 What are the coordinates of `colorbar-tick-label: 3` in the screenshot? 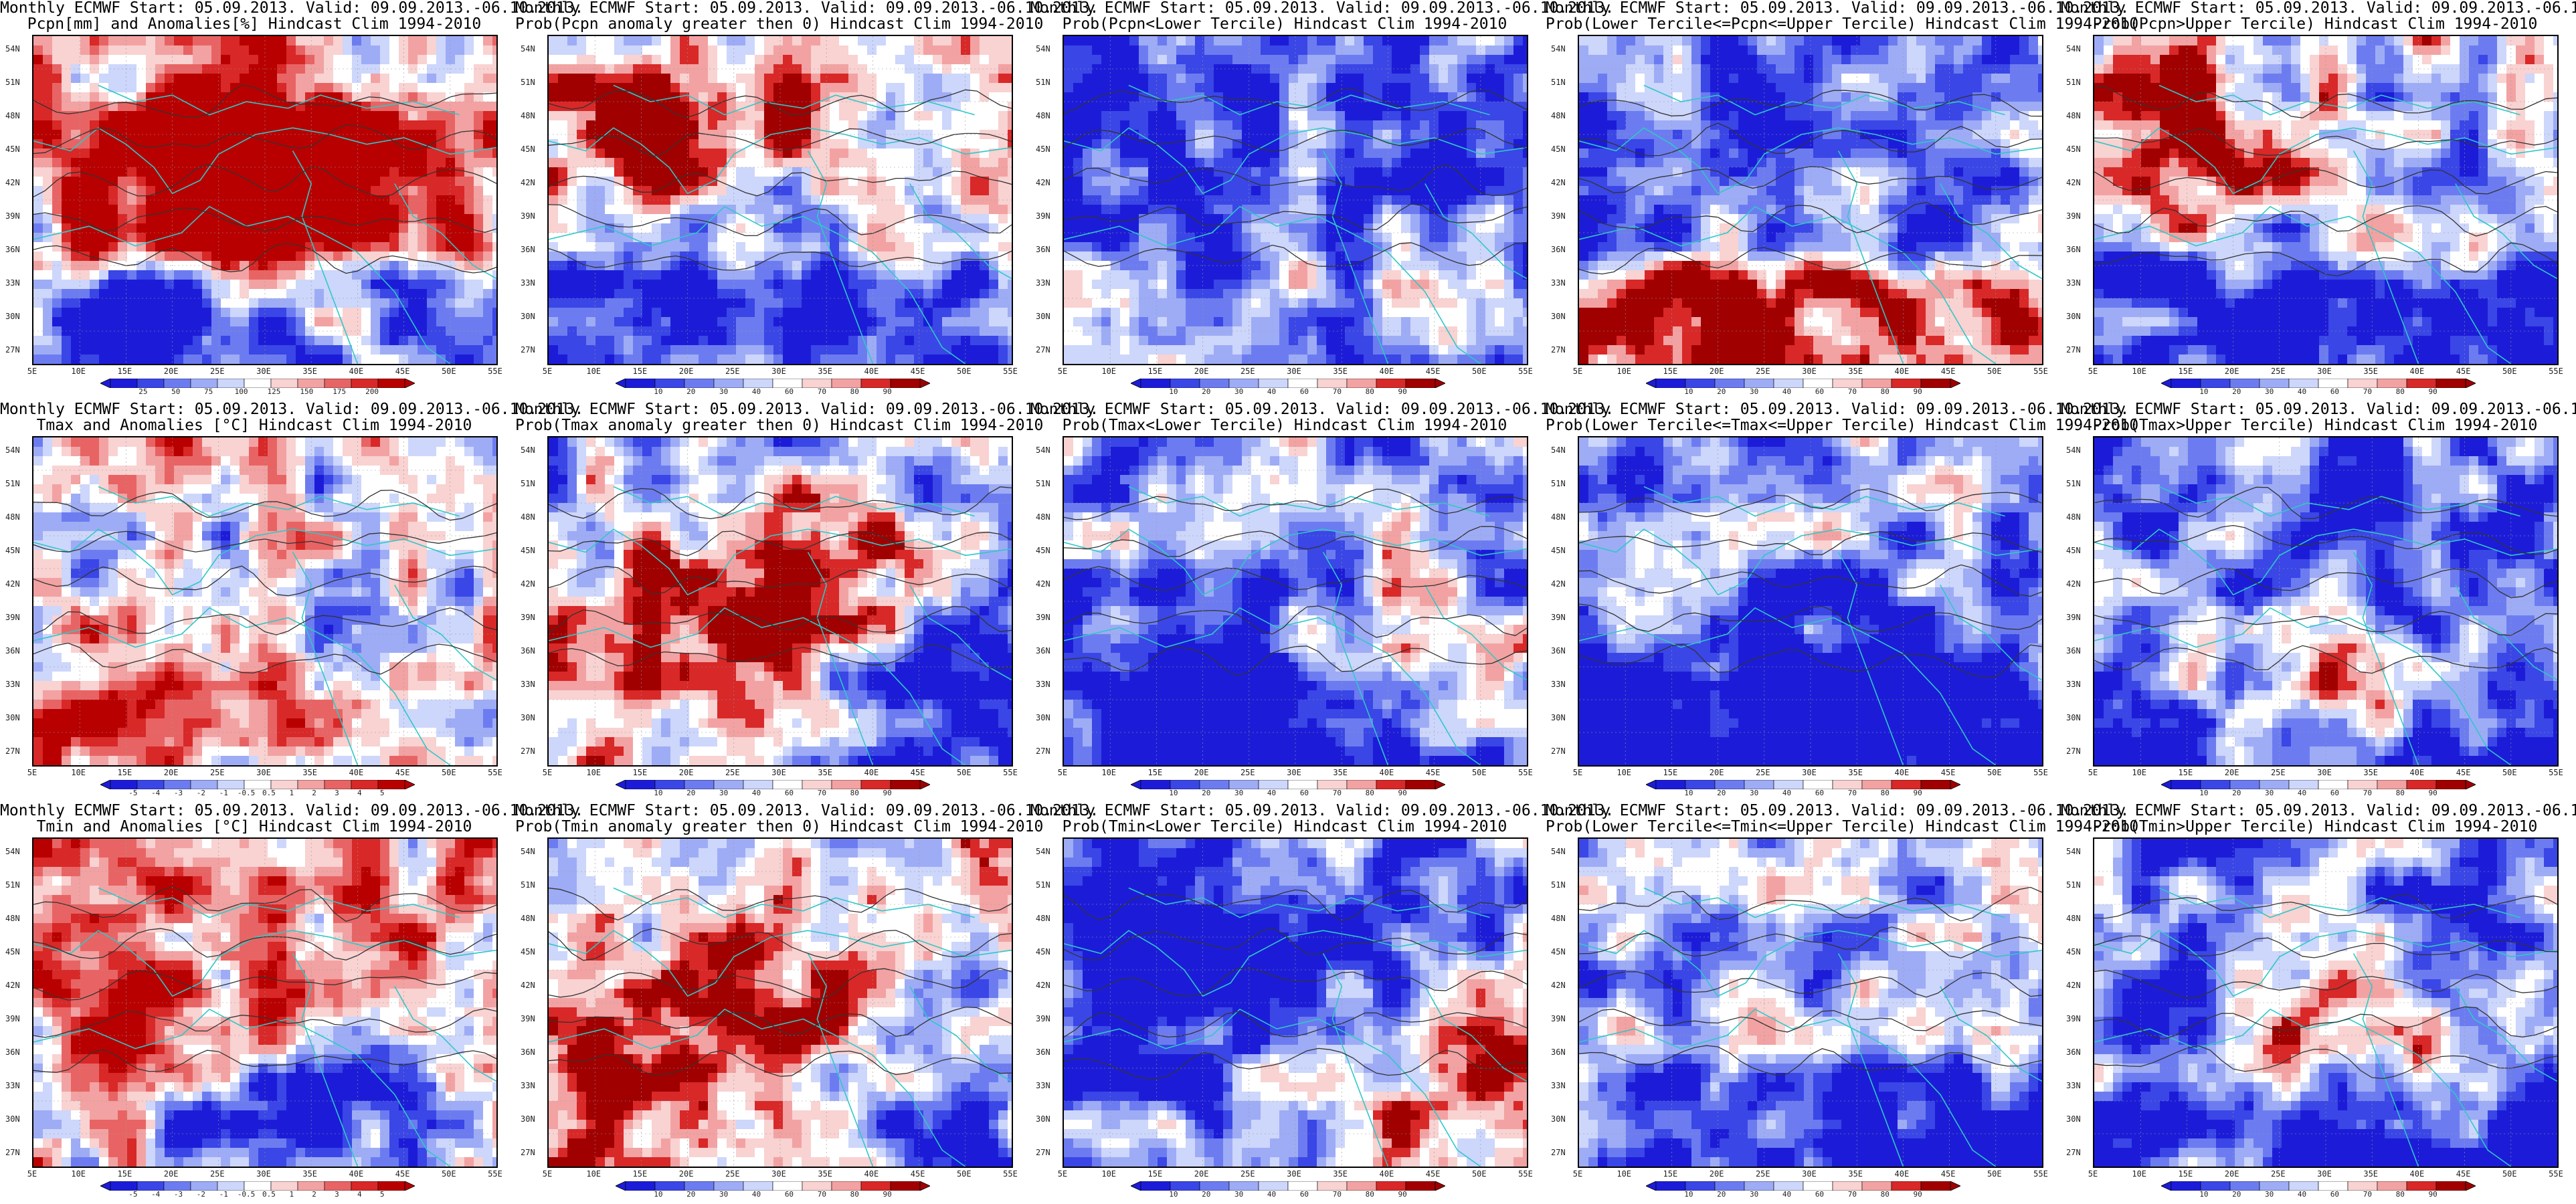 It's located at (337, 1194).